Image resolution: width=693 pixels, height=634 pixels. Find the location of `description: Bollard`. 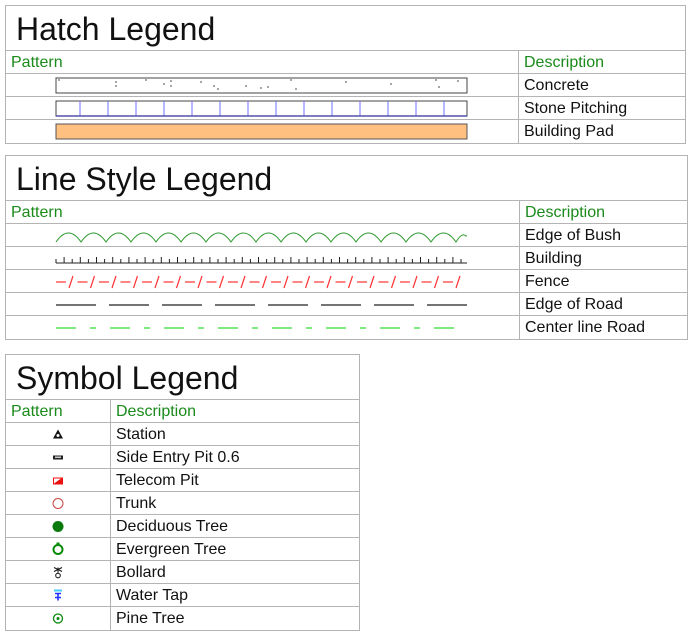

description: Bollard is located at coordinates (141, 572).